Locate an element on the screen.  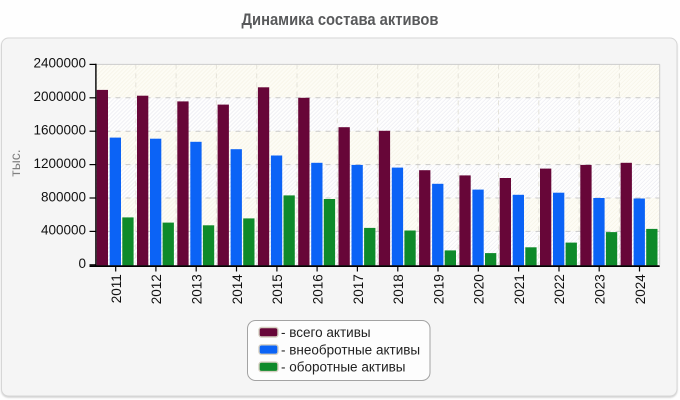
svg-text: 2018 is located at coordinates (398, 289).